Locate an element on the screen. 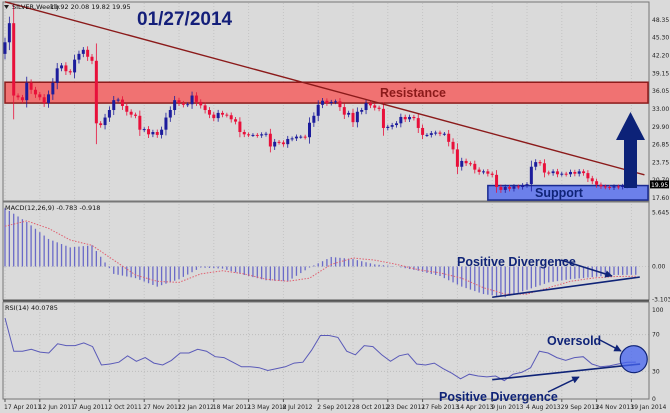 This screenshot has width=670, height=413. oversold-arrow is located at coordinates (609, 345).